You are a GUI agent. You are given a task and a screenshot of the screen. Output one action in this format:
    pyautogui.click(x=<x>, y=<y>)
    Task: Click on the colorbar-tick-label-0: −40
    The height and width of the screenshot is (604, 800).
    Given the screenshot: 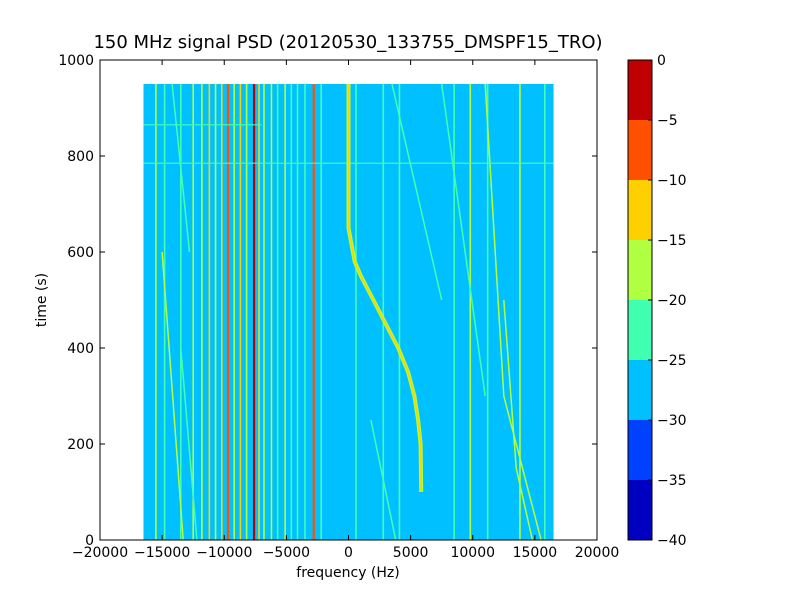 What is the action you would take?
    pyautogui.click(x=672, y=541)
    